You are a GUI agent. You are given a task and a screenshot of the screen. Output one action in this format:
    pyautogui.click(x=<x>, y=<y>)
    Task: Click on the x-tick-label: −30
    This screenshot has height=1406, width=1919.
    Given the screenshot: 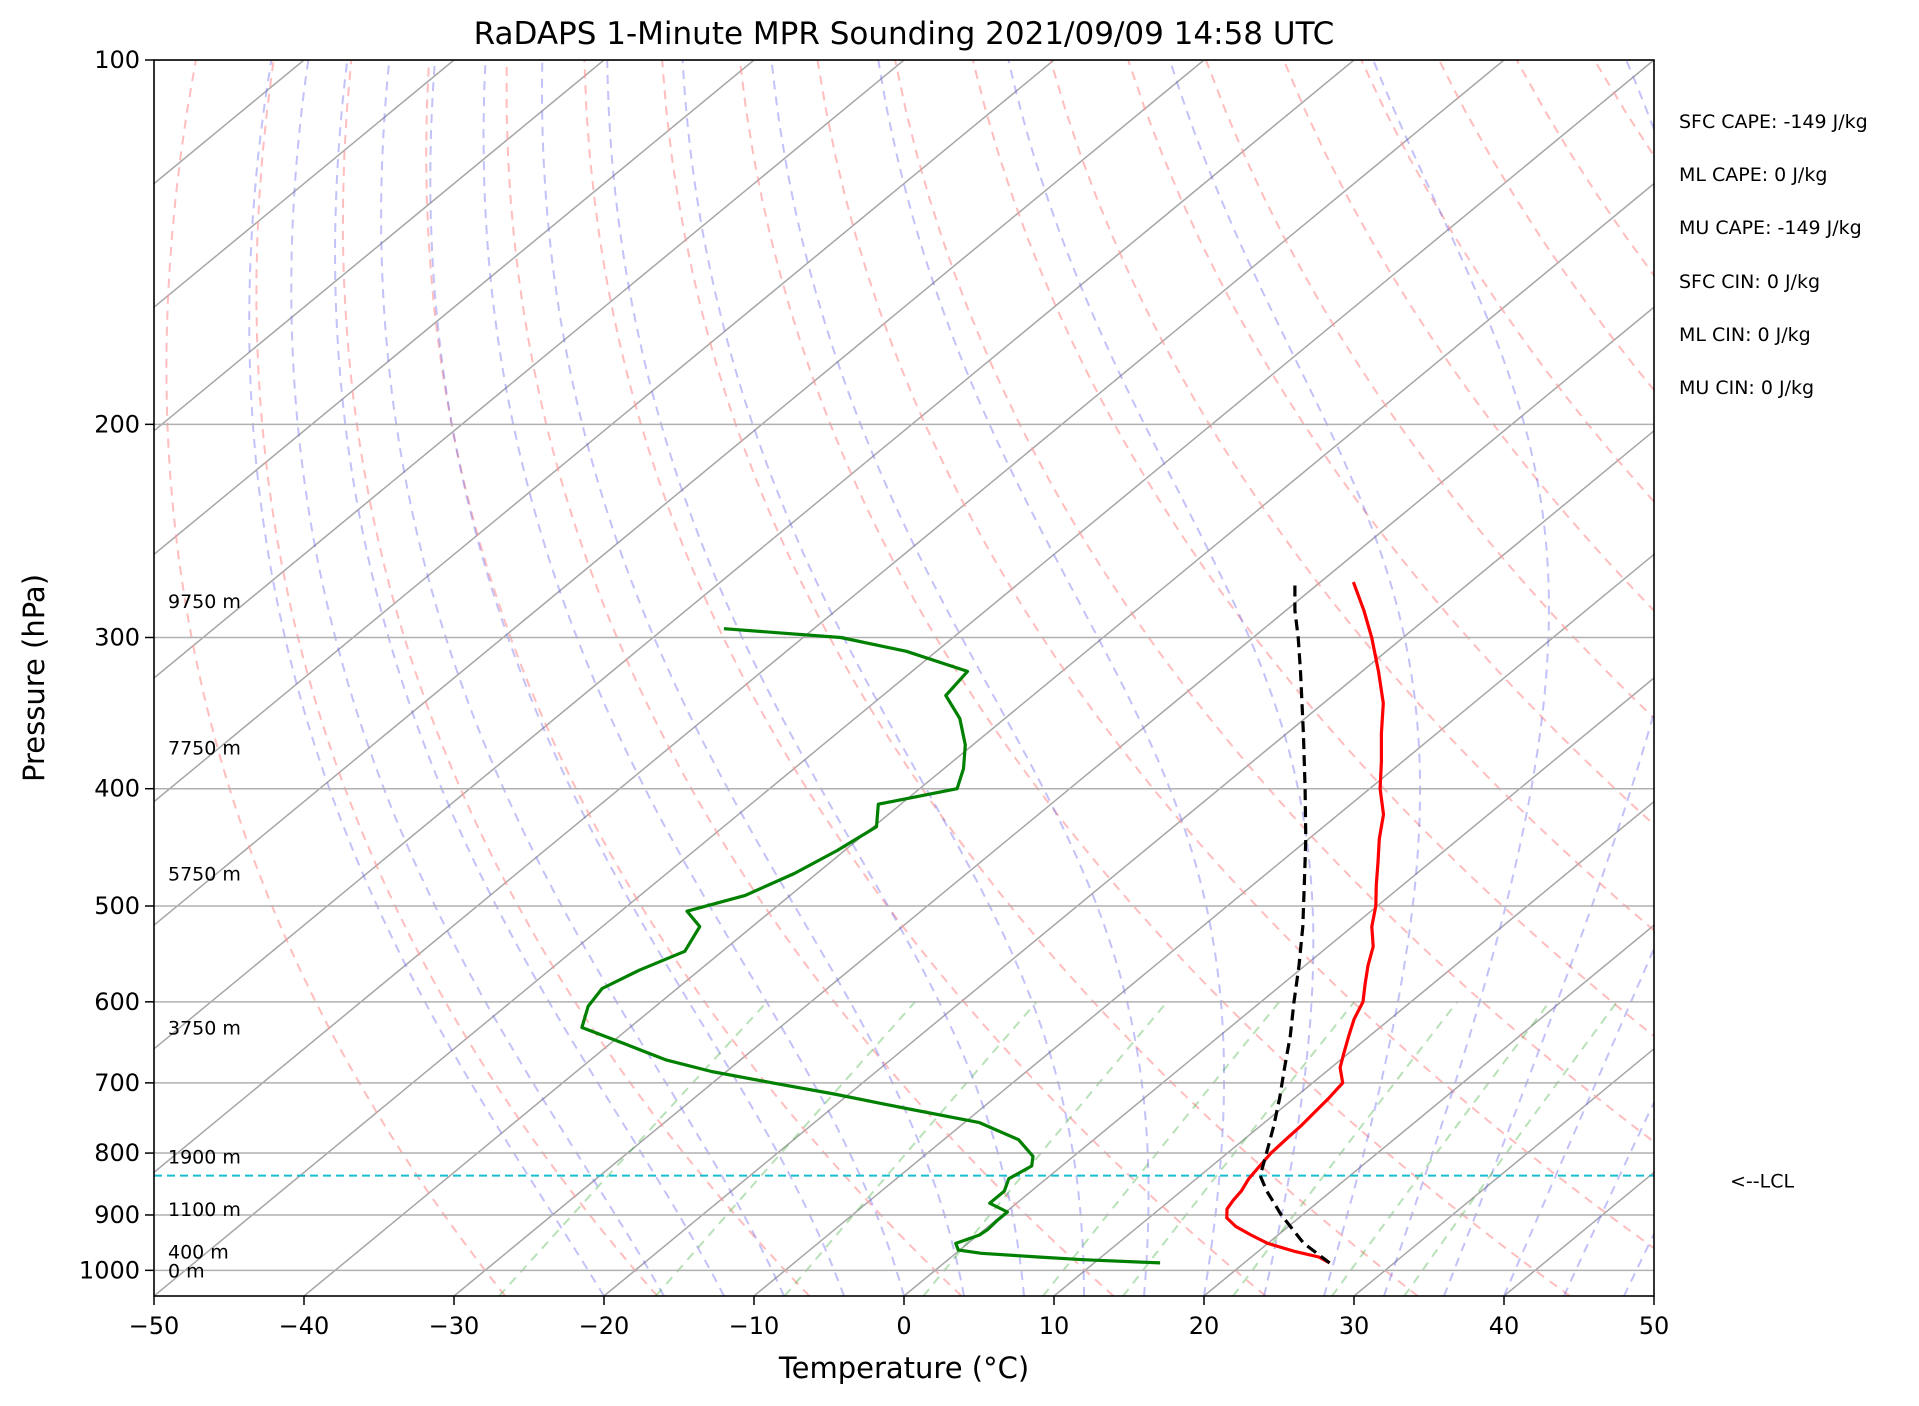 What is the action you would take?
    pyautogui.click(x=454, y=1326)
    